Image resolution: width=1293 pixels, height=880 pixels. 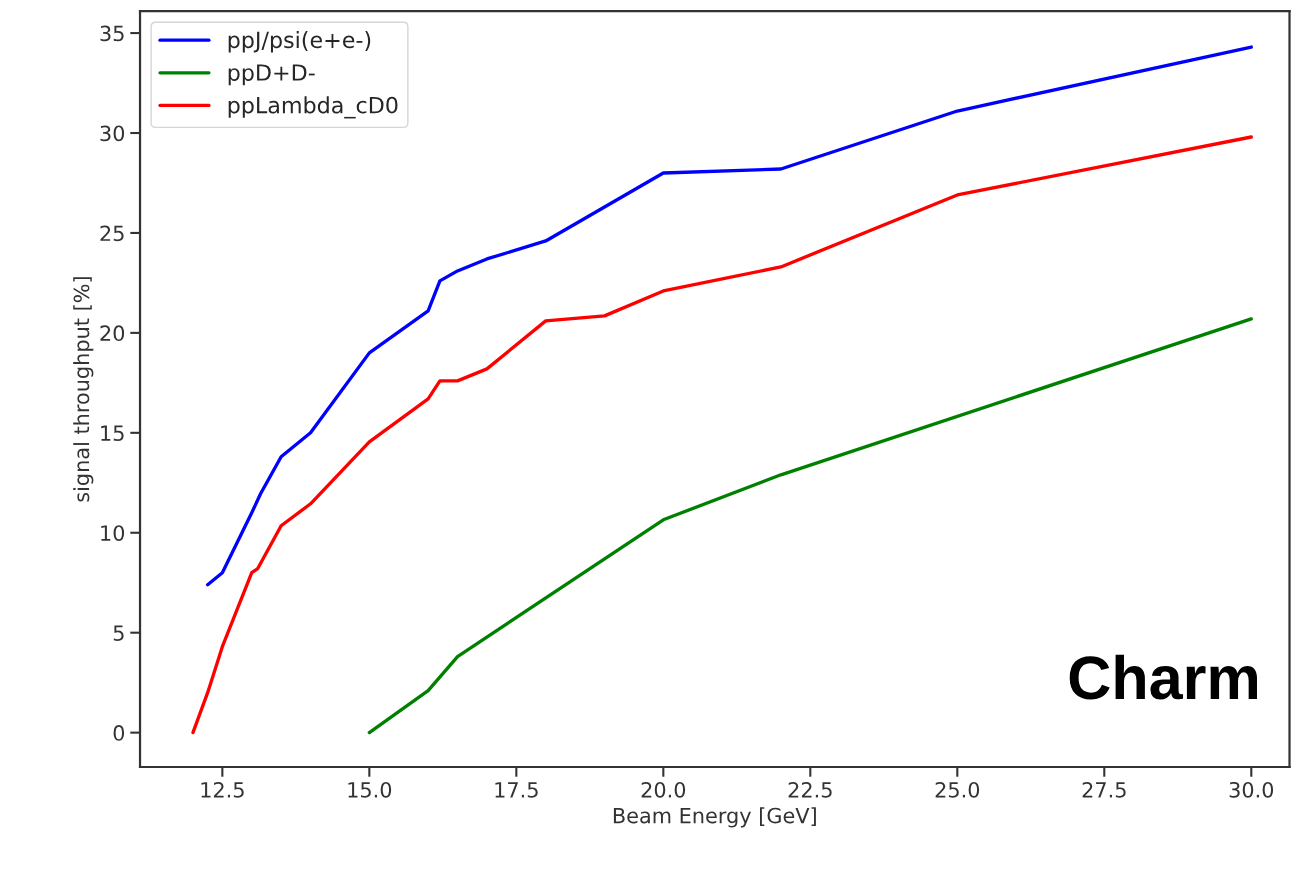 I want to click on y-axis-title: signal throughput [%], so click(x=83, y=389).